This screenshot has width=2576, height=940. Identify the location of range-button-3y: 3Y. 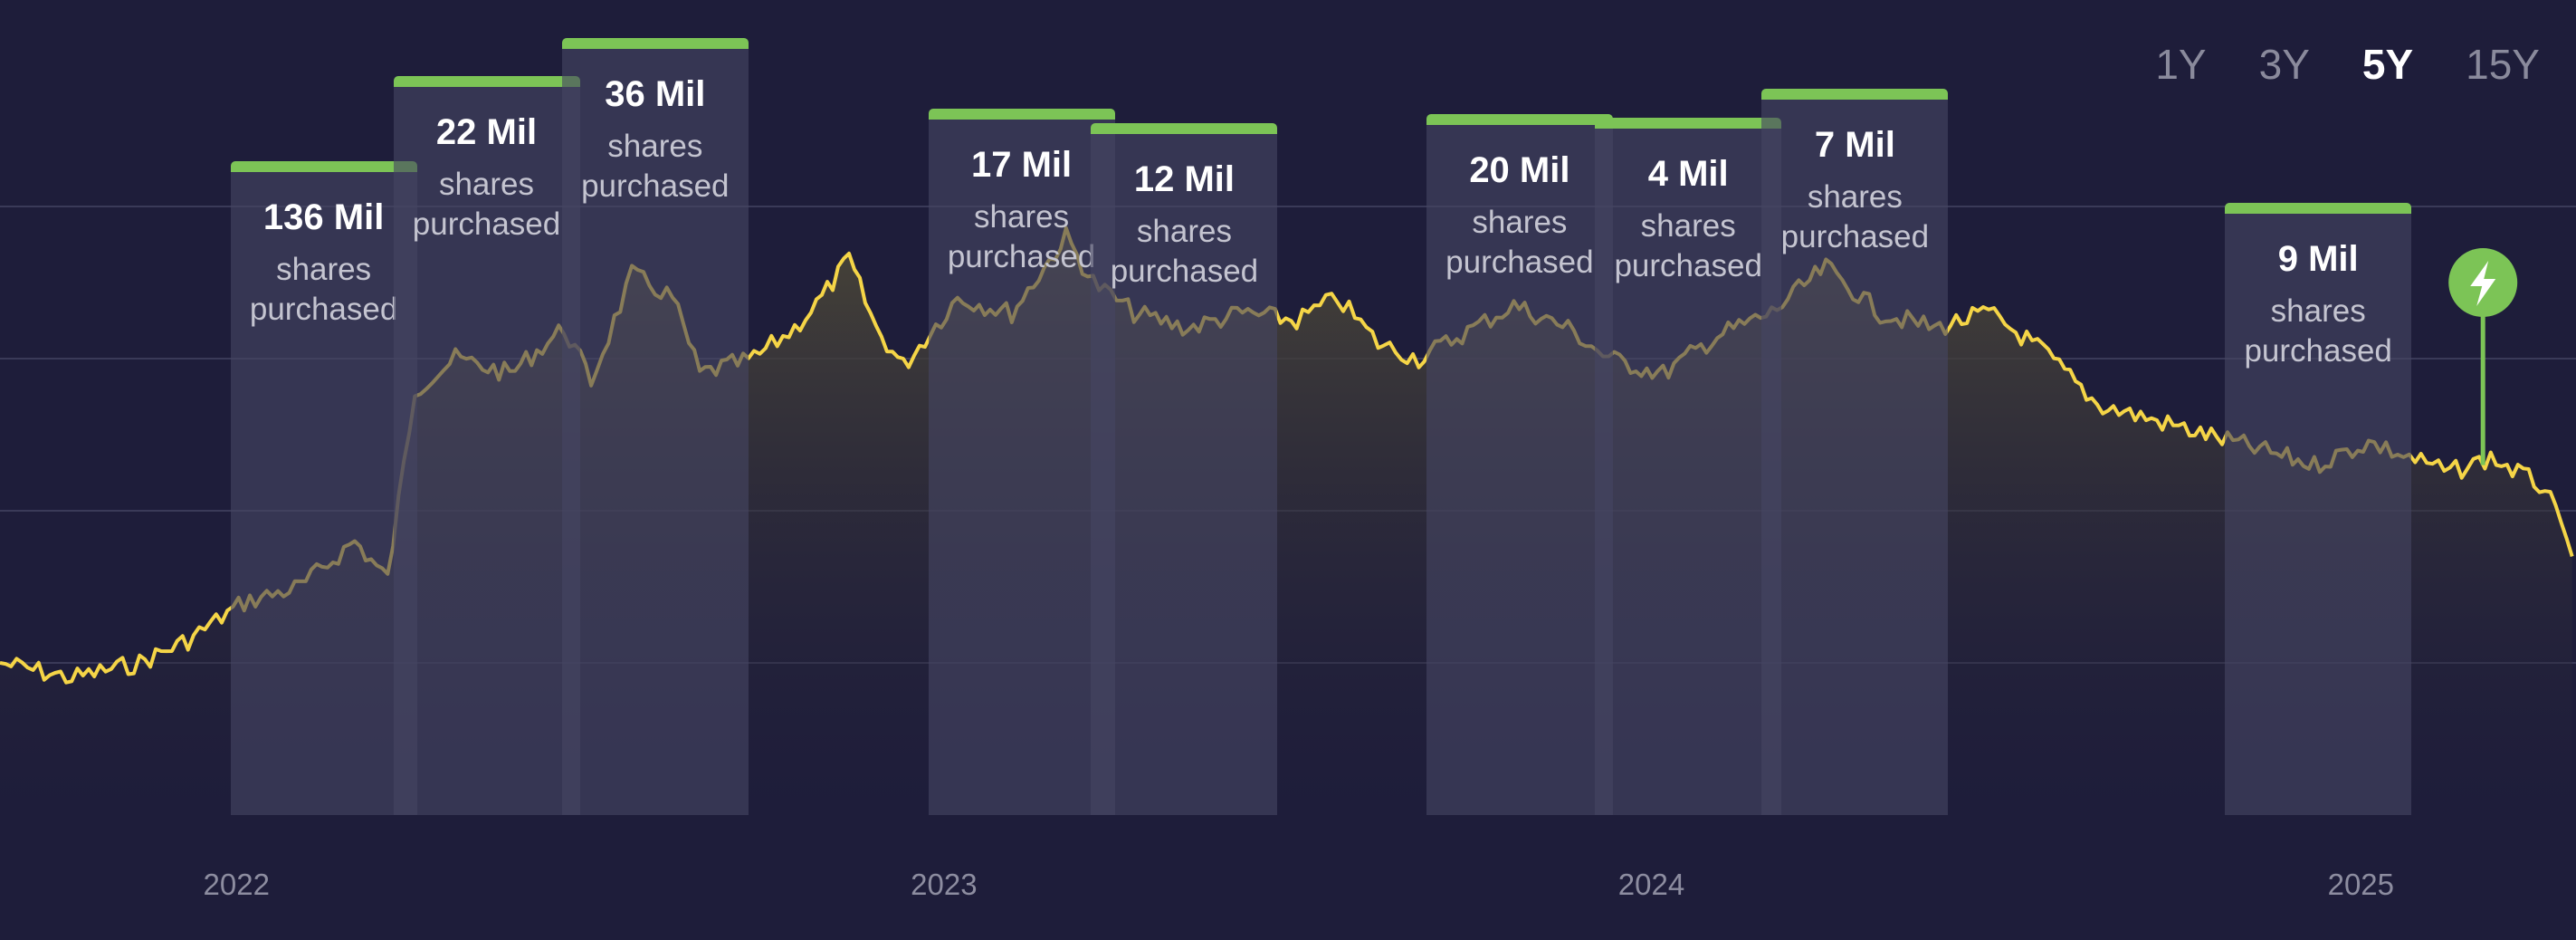
(2284, 64).